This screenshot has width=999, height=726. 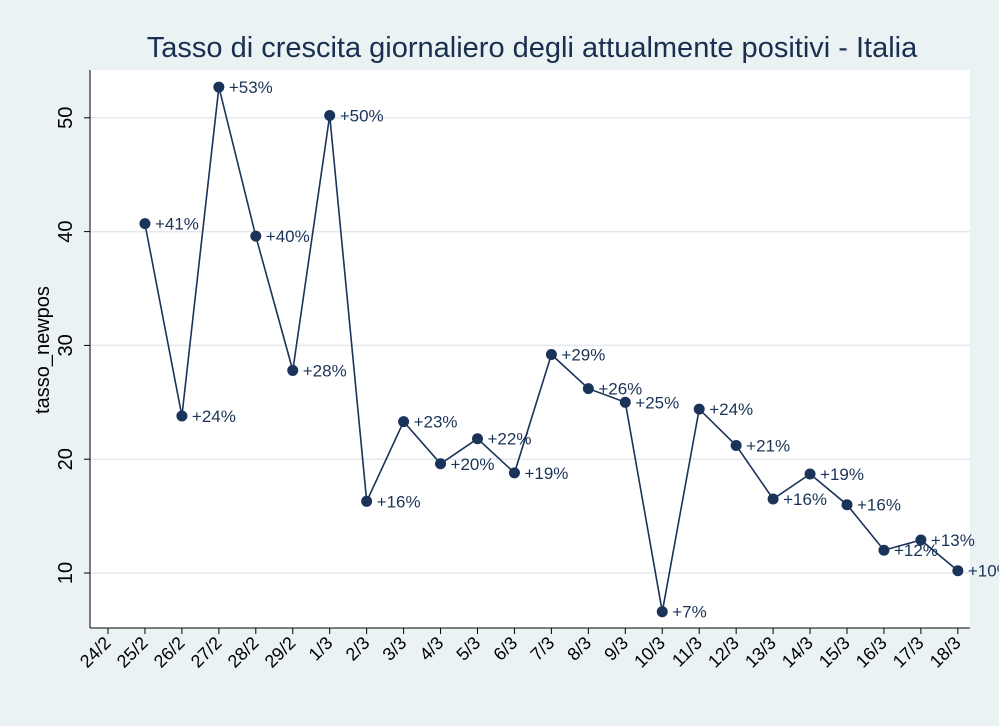 I want to click on y-tick-label: 40, so click(x=66, y=231).